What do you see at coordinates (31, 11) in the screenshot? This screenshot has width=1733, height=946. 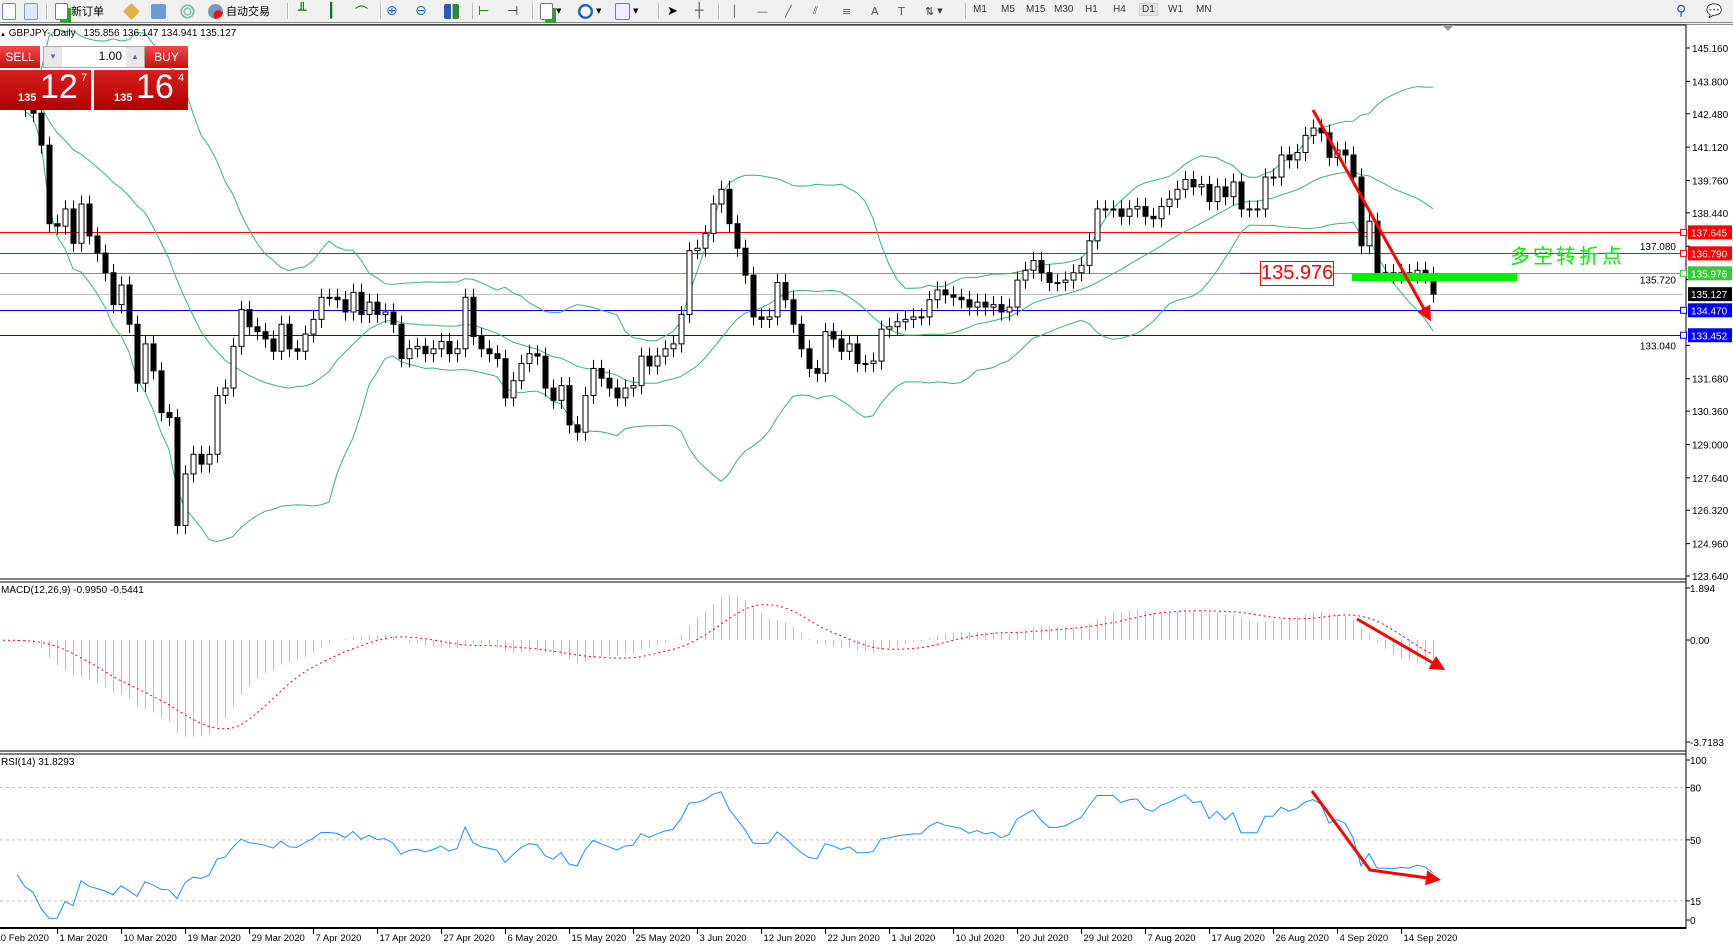 I see `profiles-button` at bounding box center [31, 11].